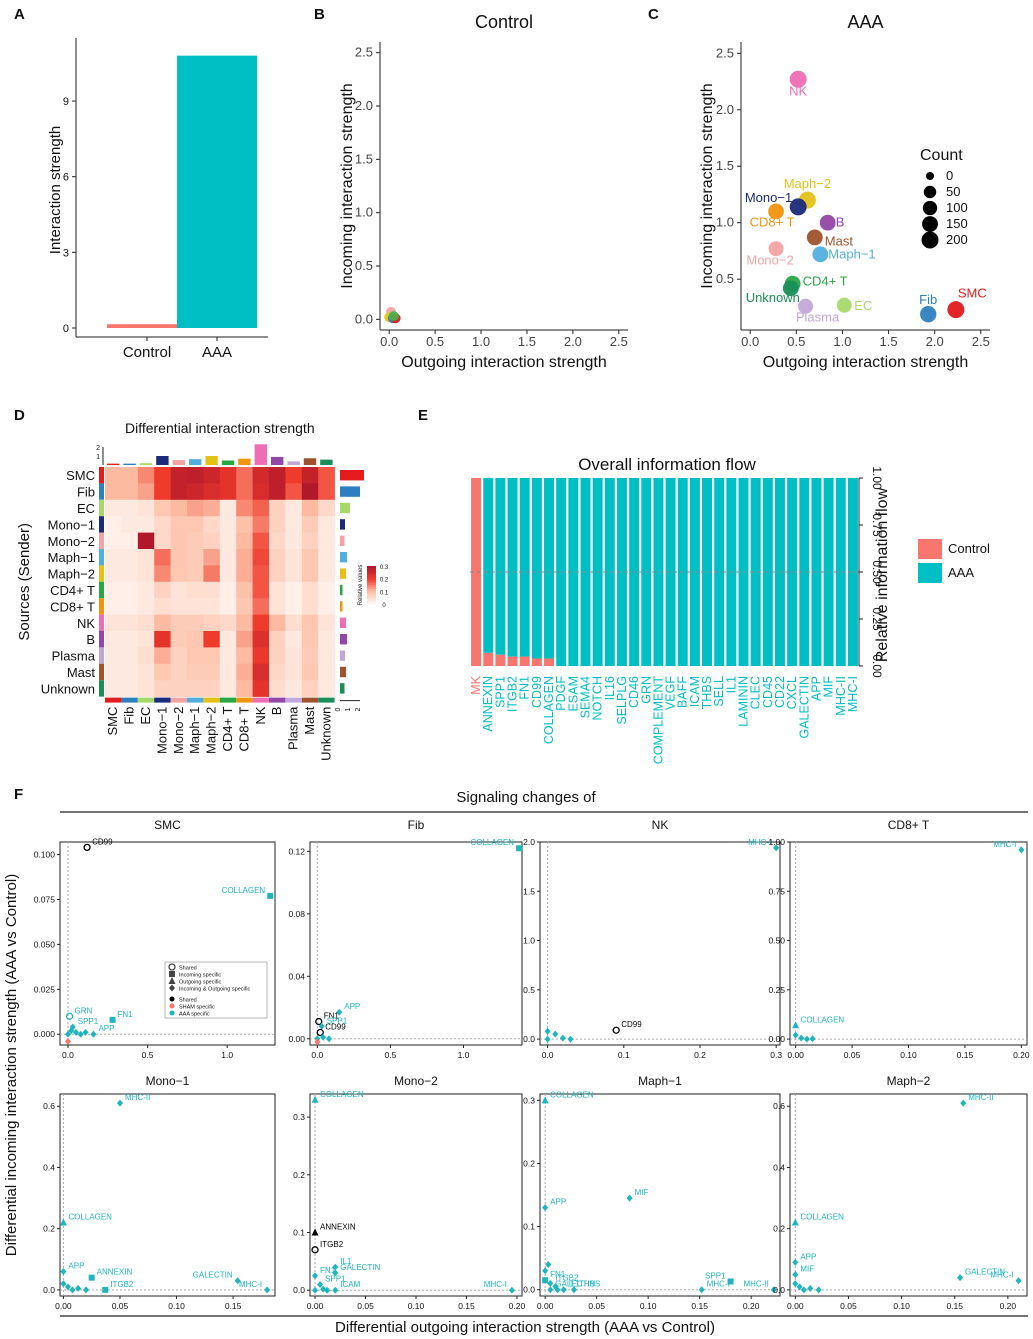 Image resolution: width=1033 pixels, height=1339 pixels. What do you see at coordinates (877, 525) in the screenshot?
I see `e-y-tick-label: 0.75` at bounding box center [877, 525].